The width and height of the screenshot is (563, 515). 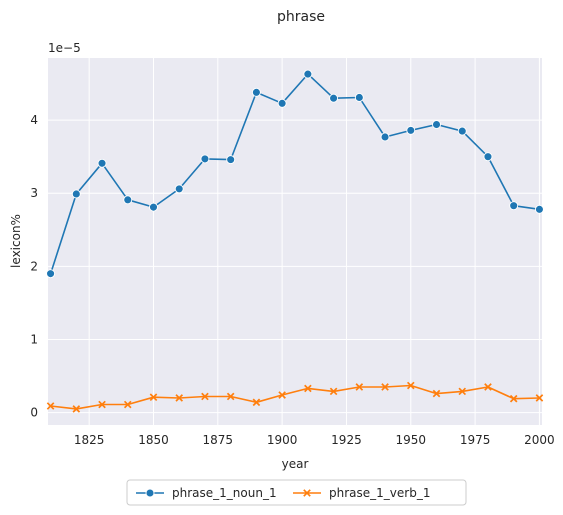 I want to click on x-tick-label: 1950, so click(x=411, y=440).